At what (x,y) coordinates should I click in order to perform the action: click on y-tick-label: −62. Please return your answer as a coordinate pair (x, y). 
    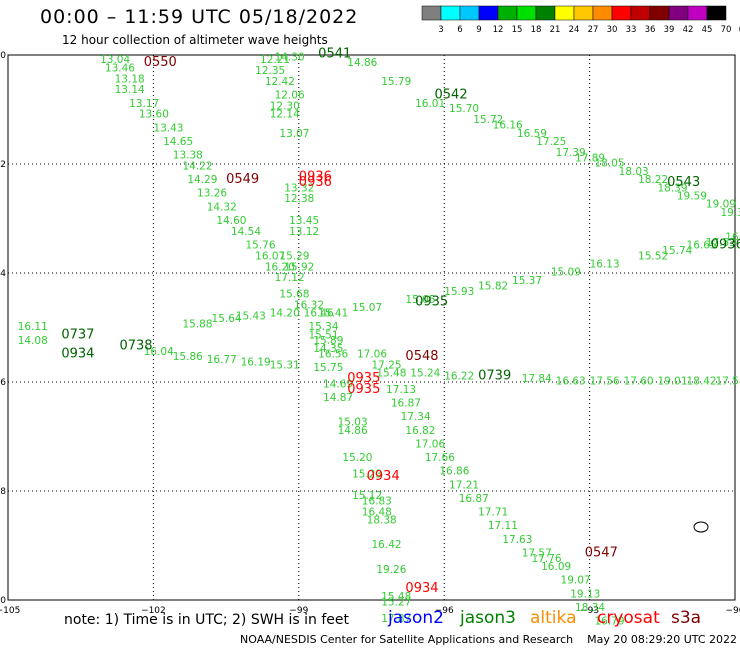
    Looking at the image, I should click on (3, 165).